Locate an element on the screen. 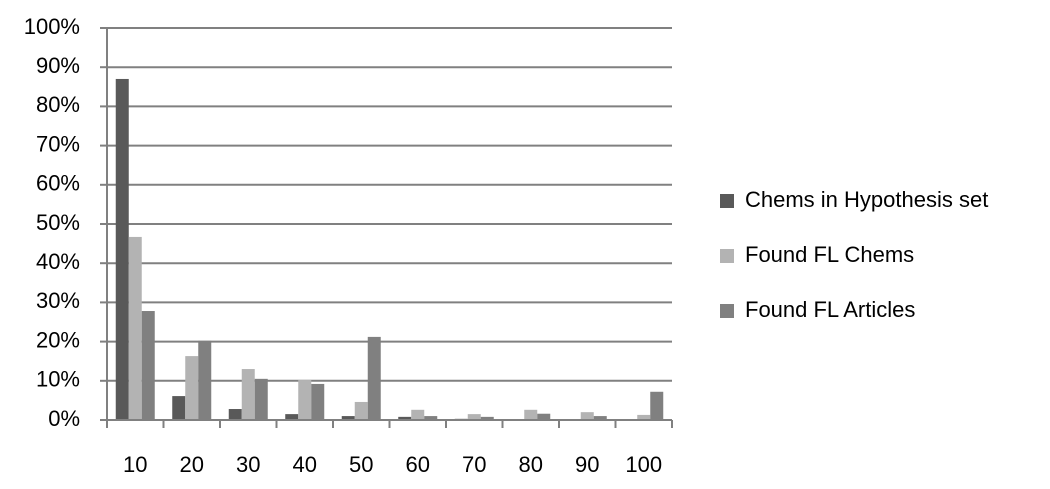 This screenshot has width=1050, height=489. x-tick-label: 60 is located at coordinates (418, 464).